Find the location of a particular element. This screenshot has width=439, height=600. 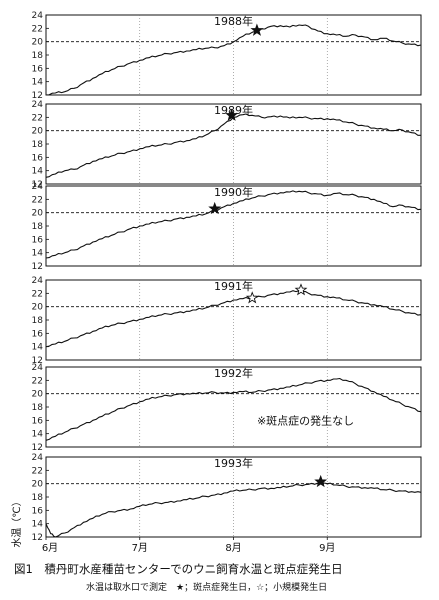

panel-note: ※斑点症の発生なし is located at coordinates (305, 420).